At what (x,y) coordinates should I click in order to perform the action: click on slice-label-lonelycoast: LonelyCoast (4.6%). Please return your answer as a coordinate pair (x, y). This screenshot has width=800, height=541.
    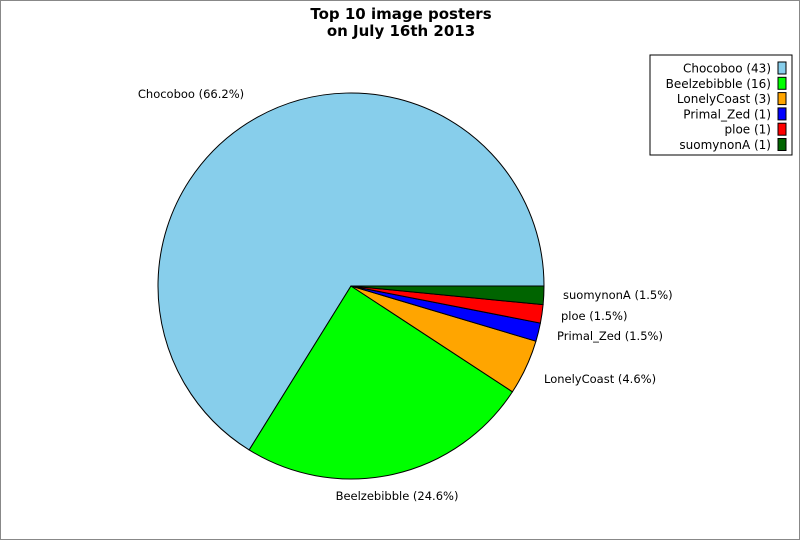
    Looking at the image, I should click on (600, 379).